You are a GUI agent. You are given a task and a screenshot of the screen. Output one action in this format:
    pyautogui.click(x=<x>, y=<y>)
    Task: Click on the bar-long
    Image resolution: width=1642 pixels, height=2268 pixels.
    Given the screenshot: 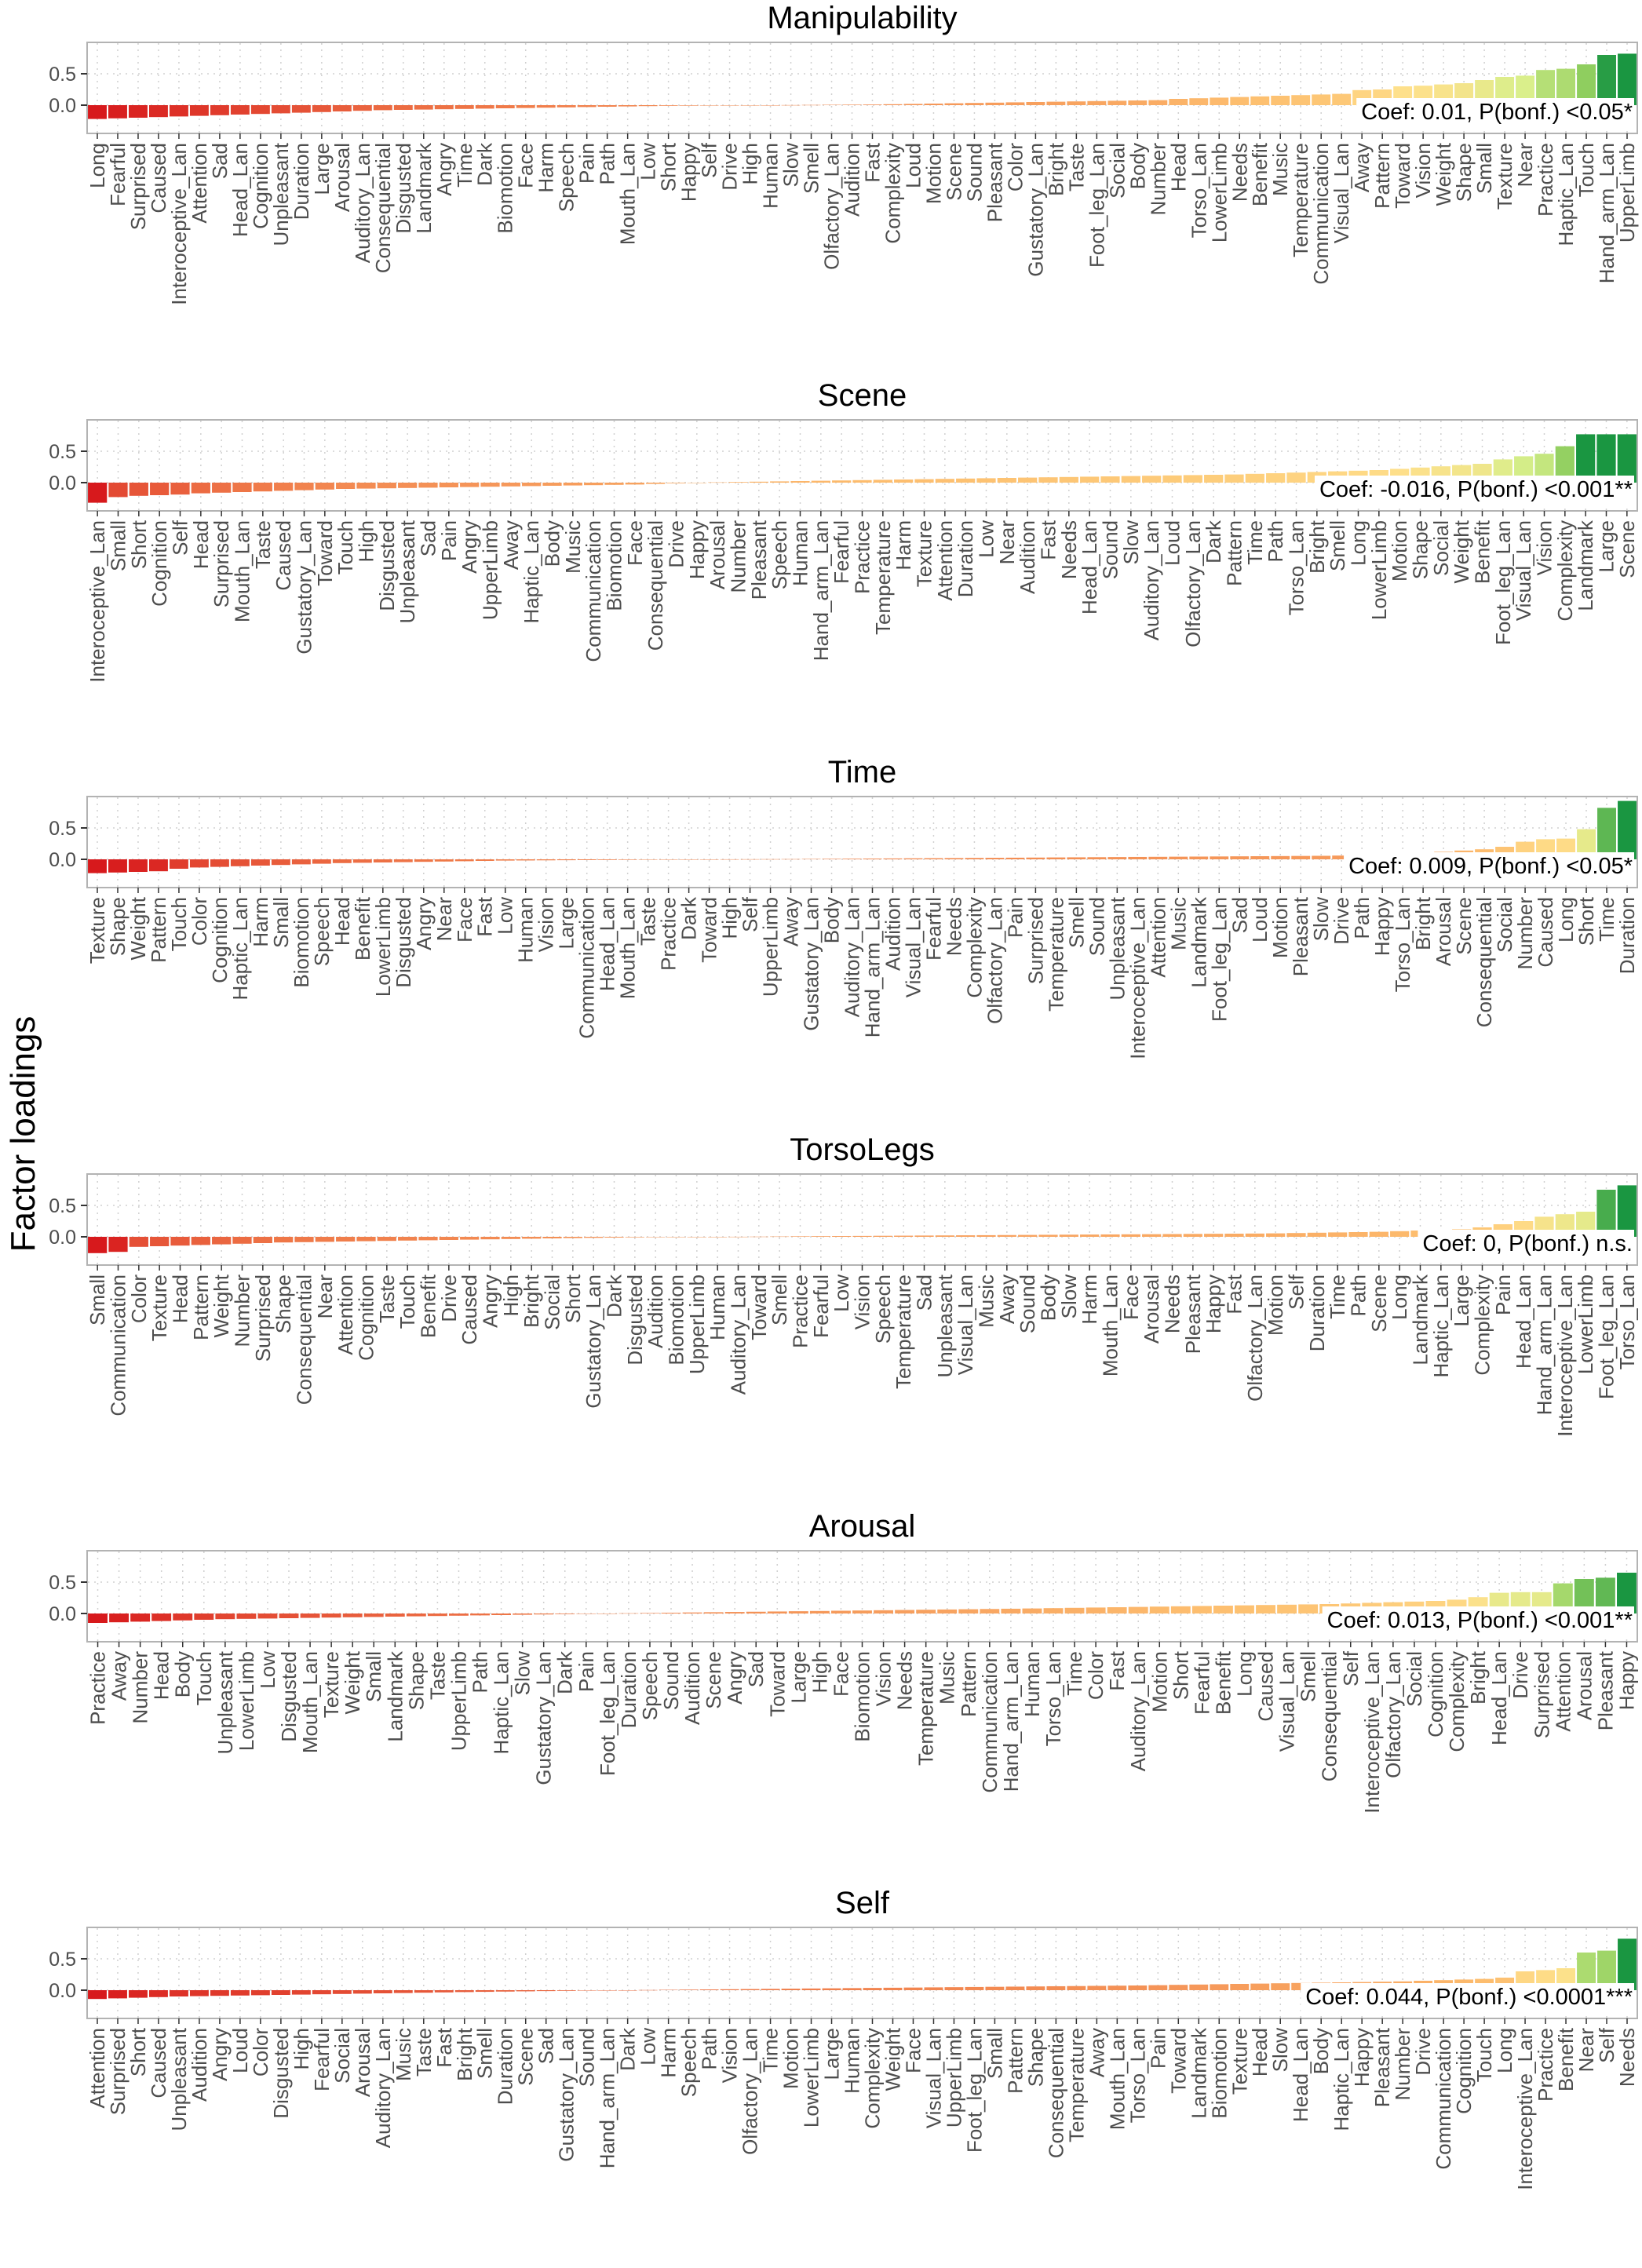 What is the action you would take?
    pyautogui.click(x=97, y=112)
    